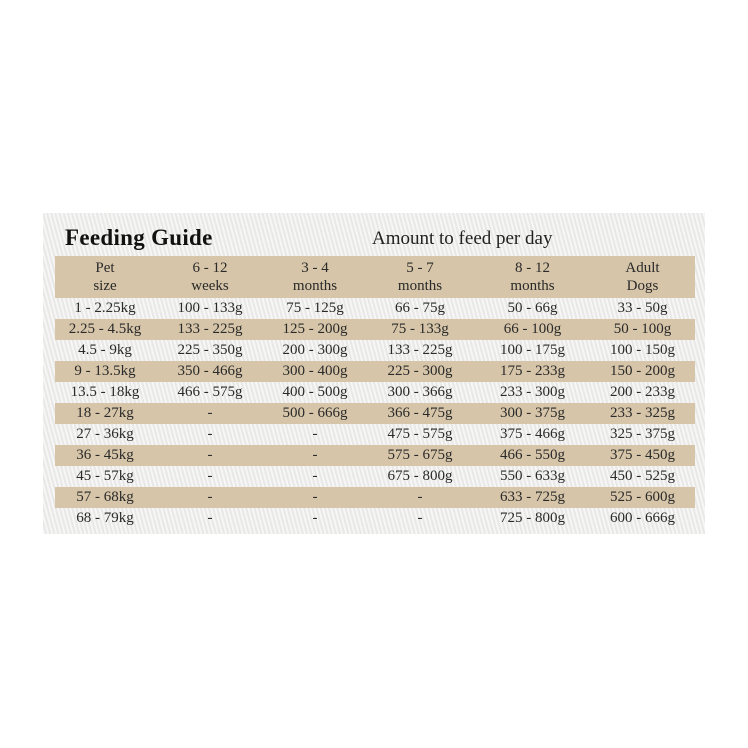  What do you see at coordinates (642, 277) in the screenshot?
I see `column-header: Adult Dogs` at bounding box center [642, 277].